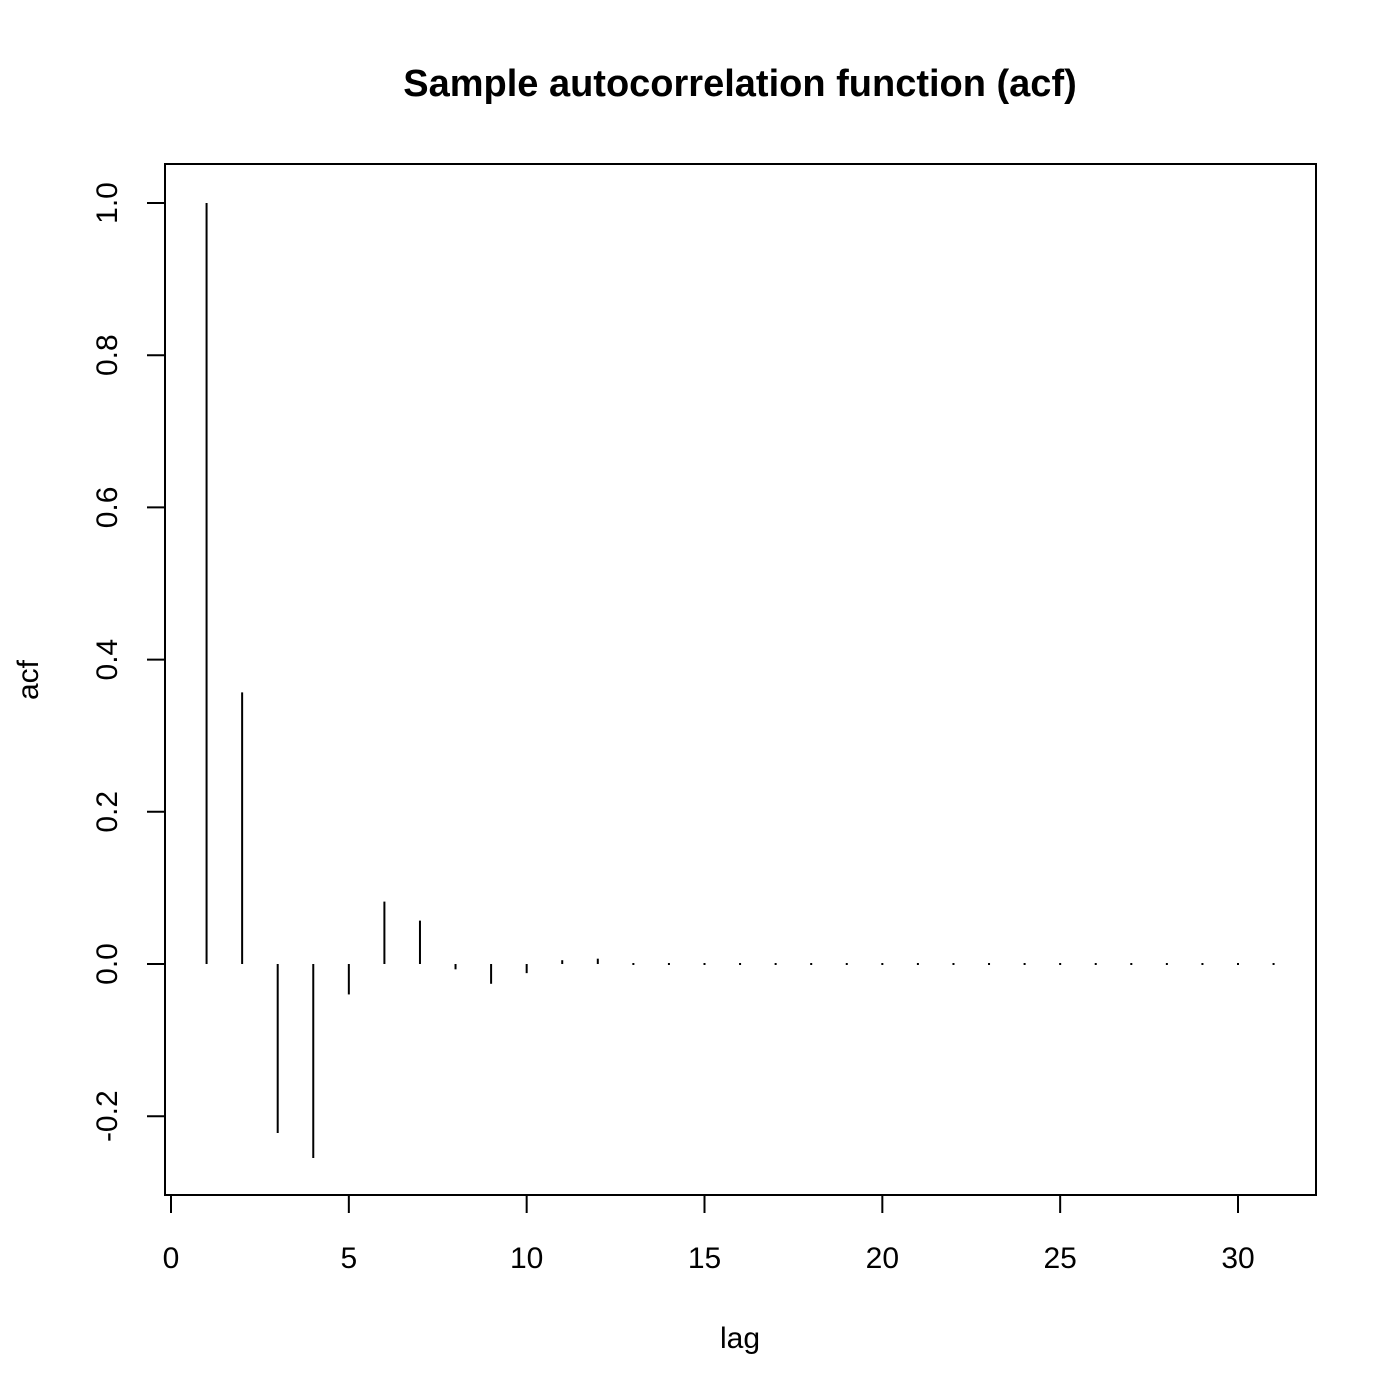 Image resolution: width=1400 pixels, height=1400 pixels. What do you see at coordinates (171, 1258) in the screenshot?
I see `x-tick-label: 0` at bounding box center [171, 1258].